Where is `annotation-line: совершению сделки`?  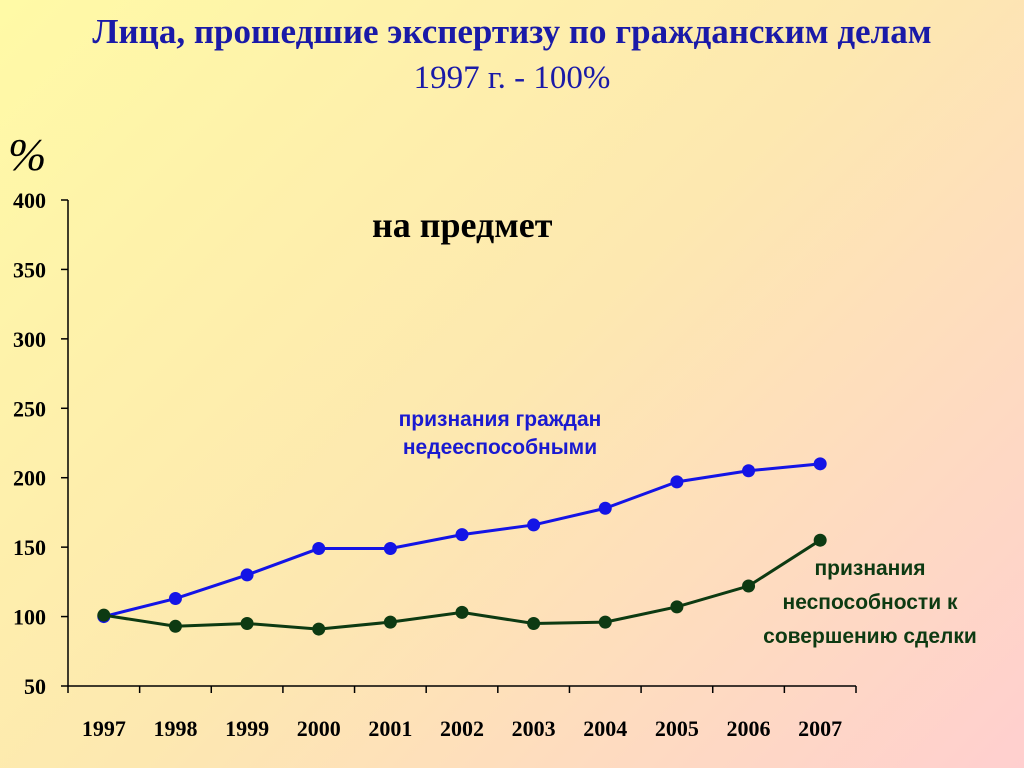
annotation-line: совершению сделки is located at coordinates (870, 636).